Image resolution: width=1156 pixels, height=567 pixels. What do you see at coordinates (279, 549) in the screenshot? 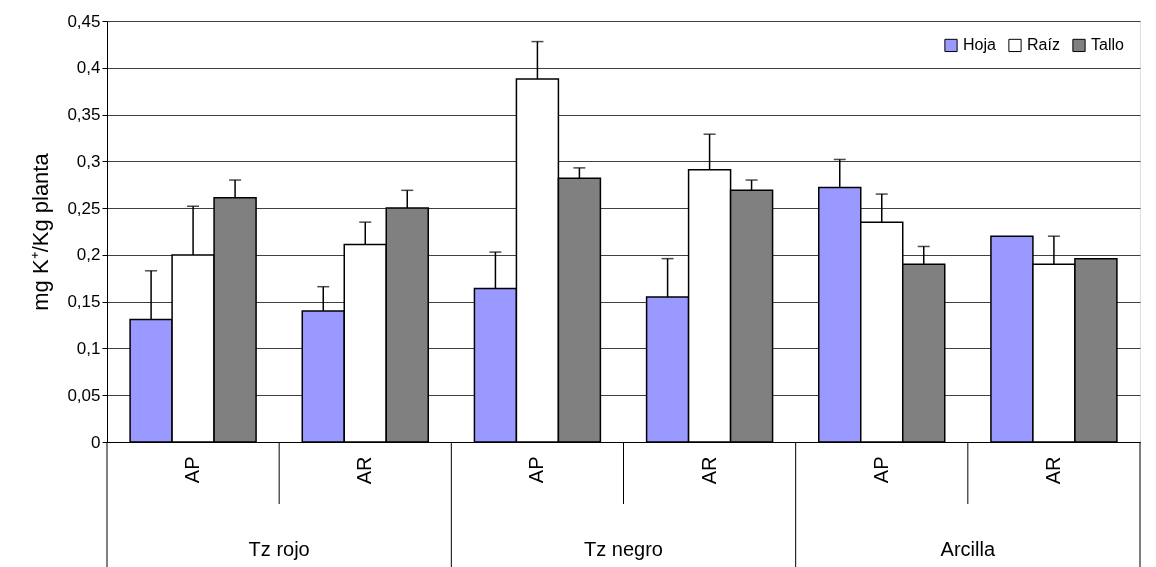
I see `text: Tz rojo` at bounding box center [279, 549].